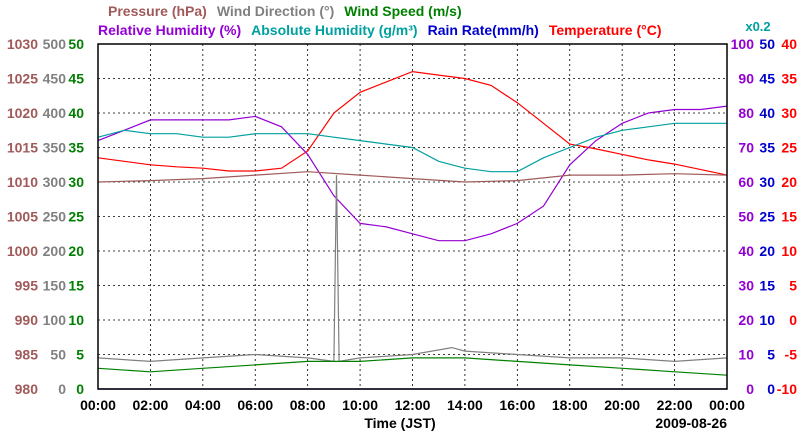 This screenshot has width=800, height=434. I want to click on relative-humidity-tick-label: 40, so click(746, 251).